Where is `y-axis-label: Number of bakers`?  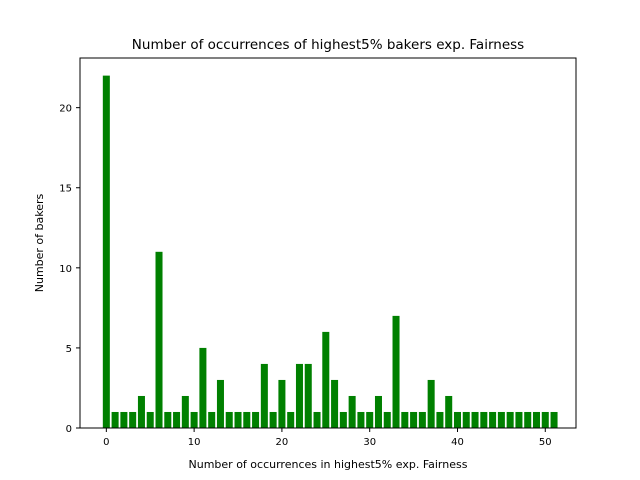 y-axis-label: Number of bakers is located at coordinates (39, 242).